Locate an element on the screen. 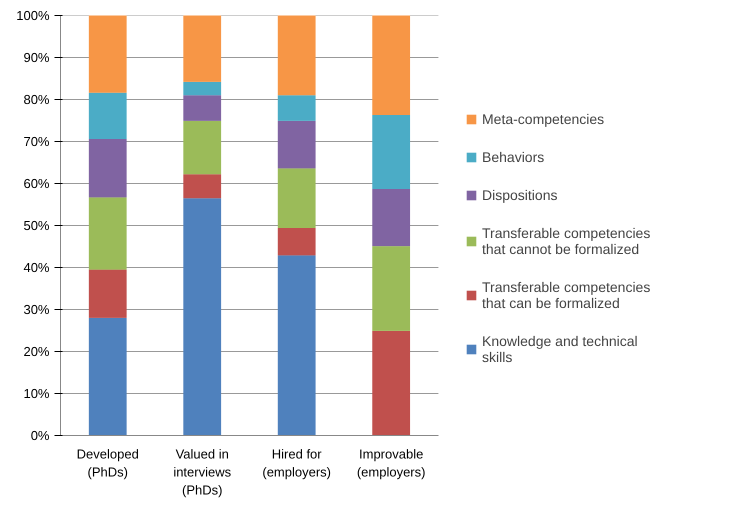  legend-label: Transferable competencies that cannot be formalized is located at coordinates (566, 241).